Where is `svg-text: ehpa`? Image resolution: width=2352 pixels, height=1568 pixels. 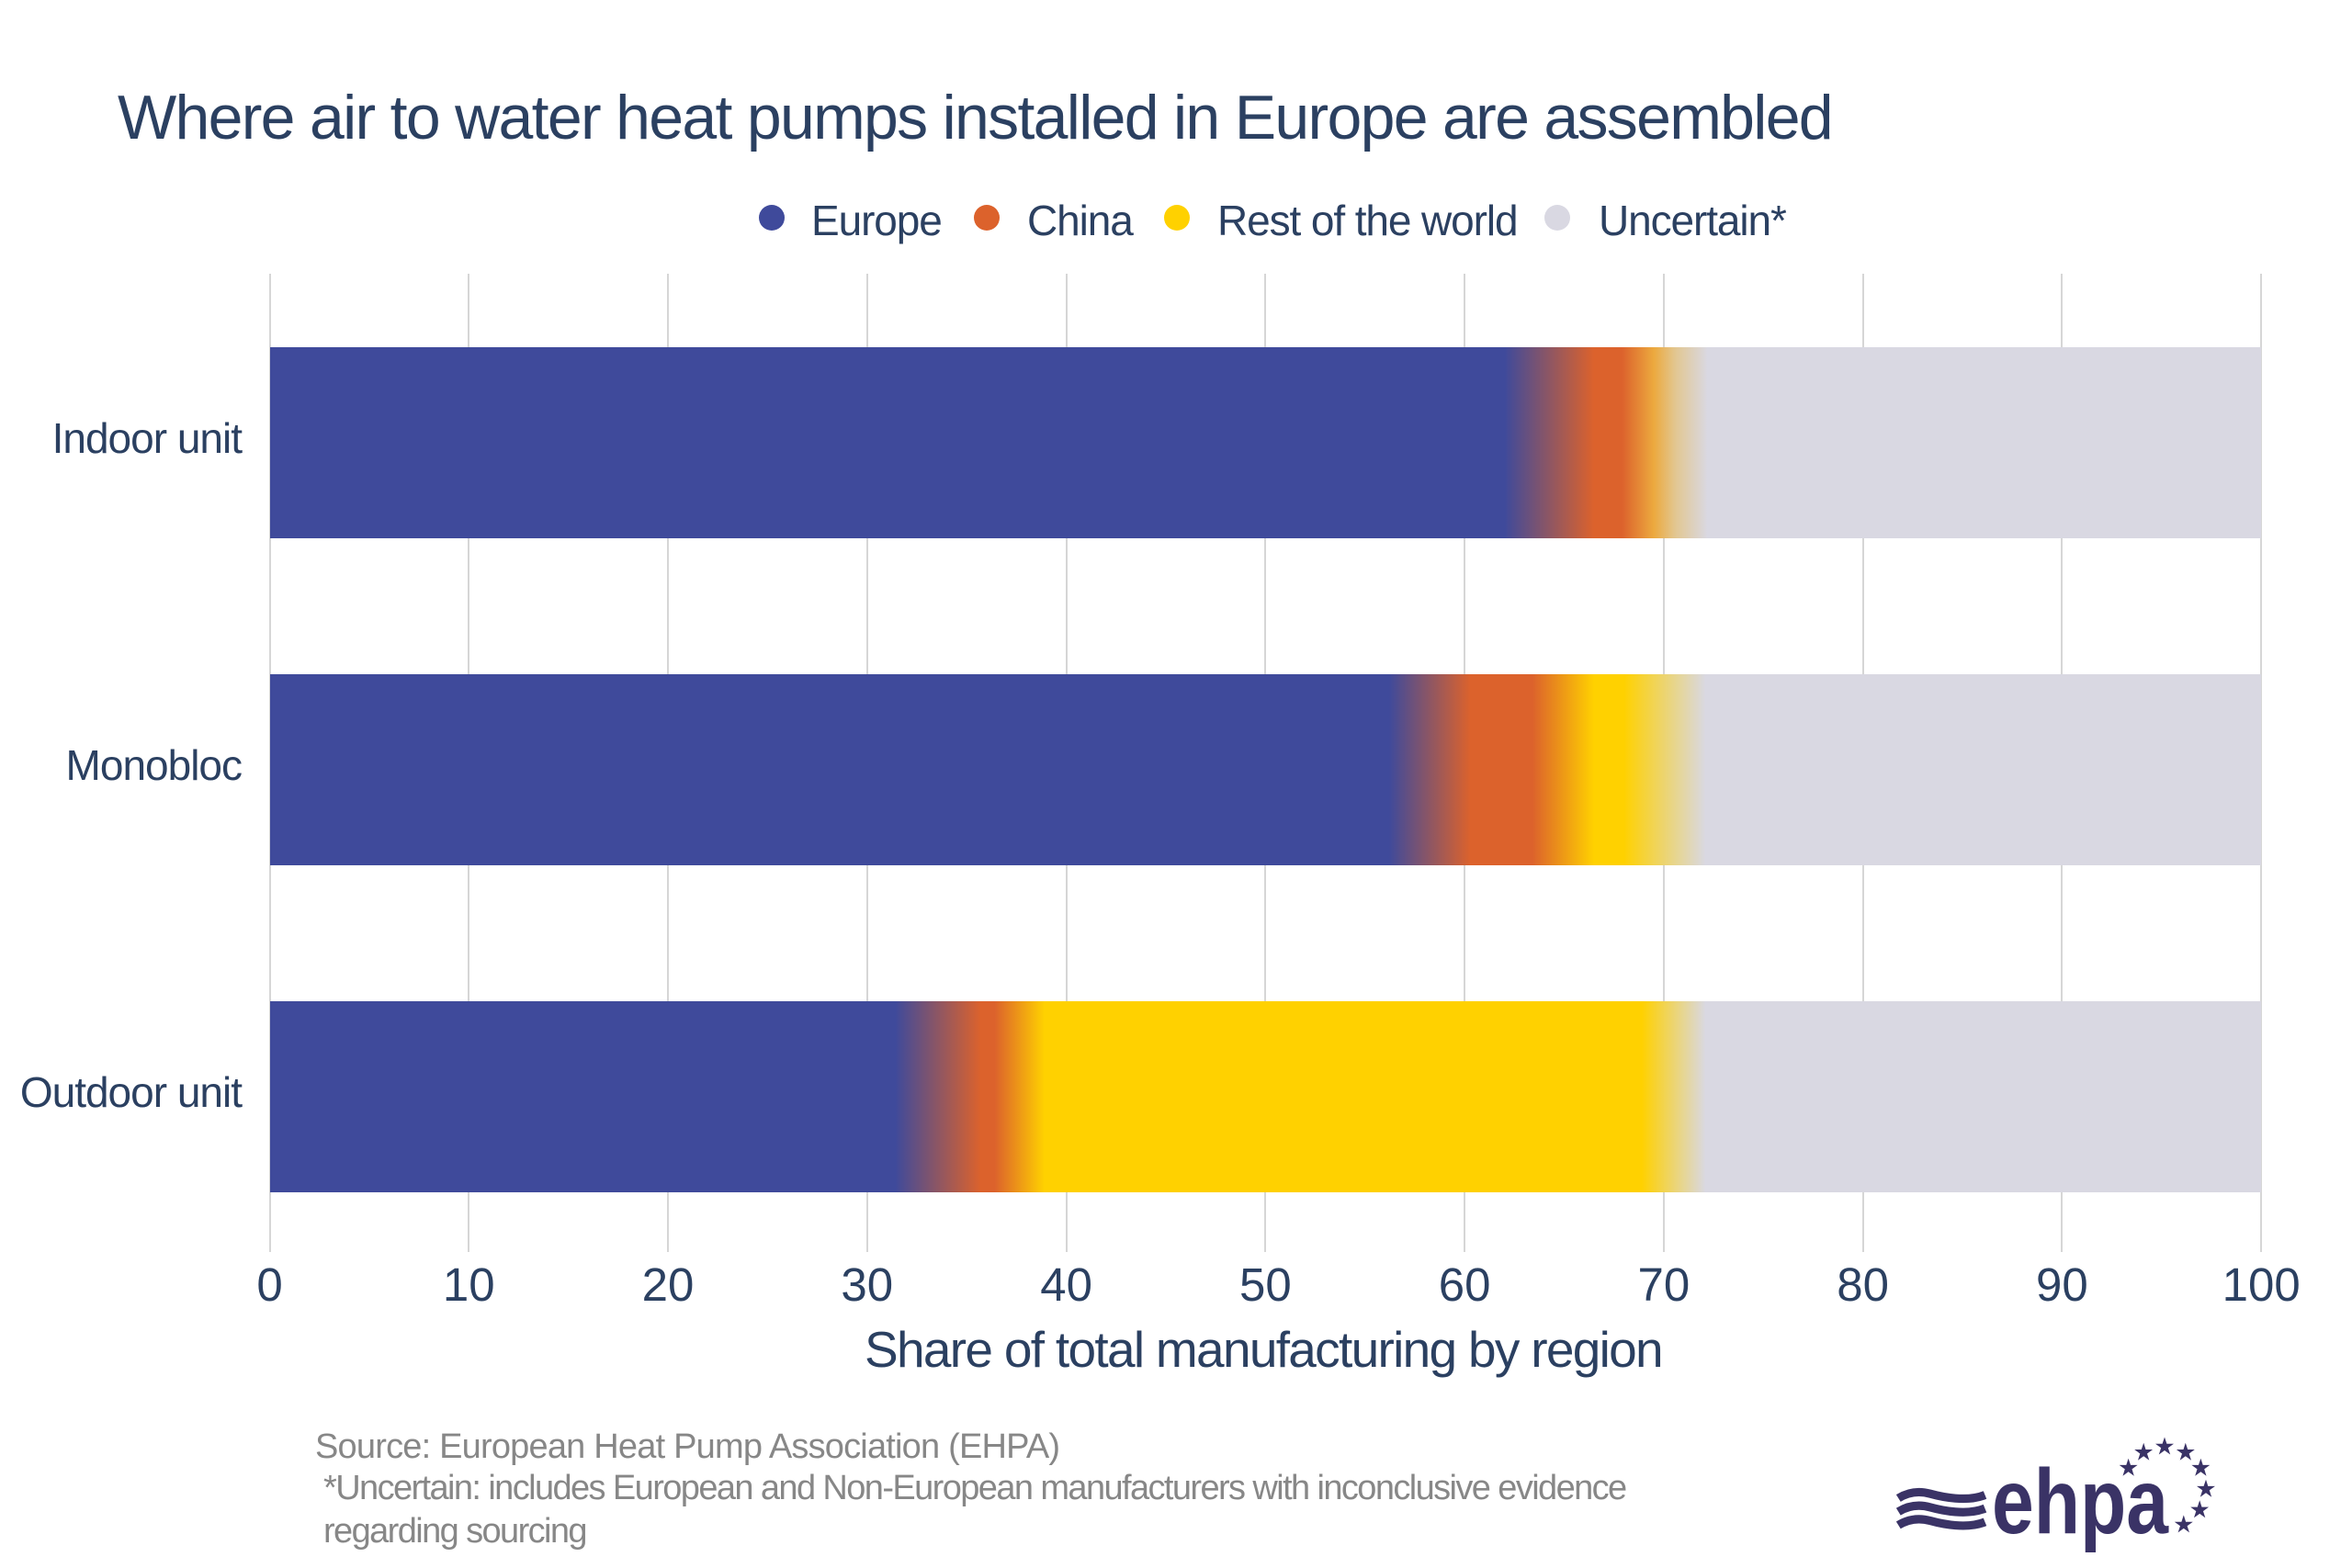
svg-text: ehpa is located at coordinates (2080, 1501).